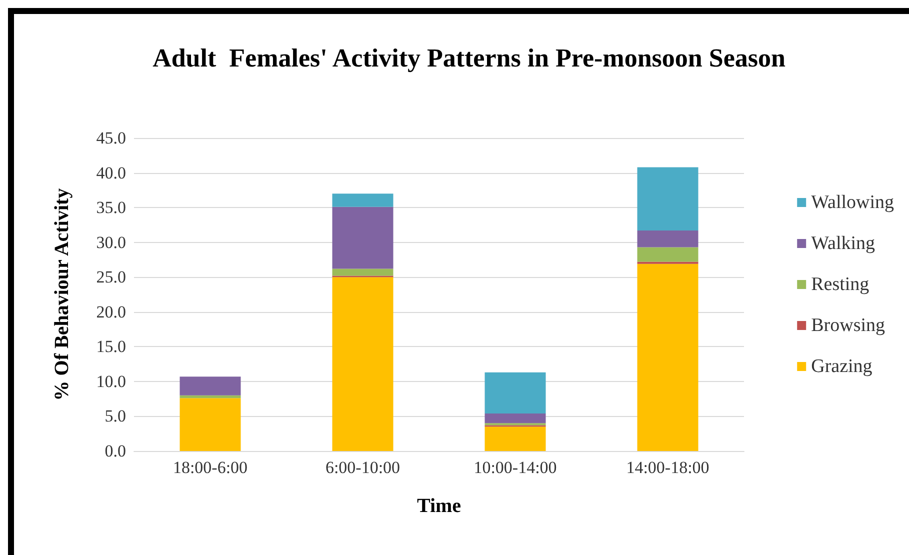 The height and width of the screenshot is (555, 909). Describe the element at coordinates (111, 381) in the screenshot. I see `y-tick-label: 10.0` at that location.